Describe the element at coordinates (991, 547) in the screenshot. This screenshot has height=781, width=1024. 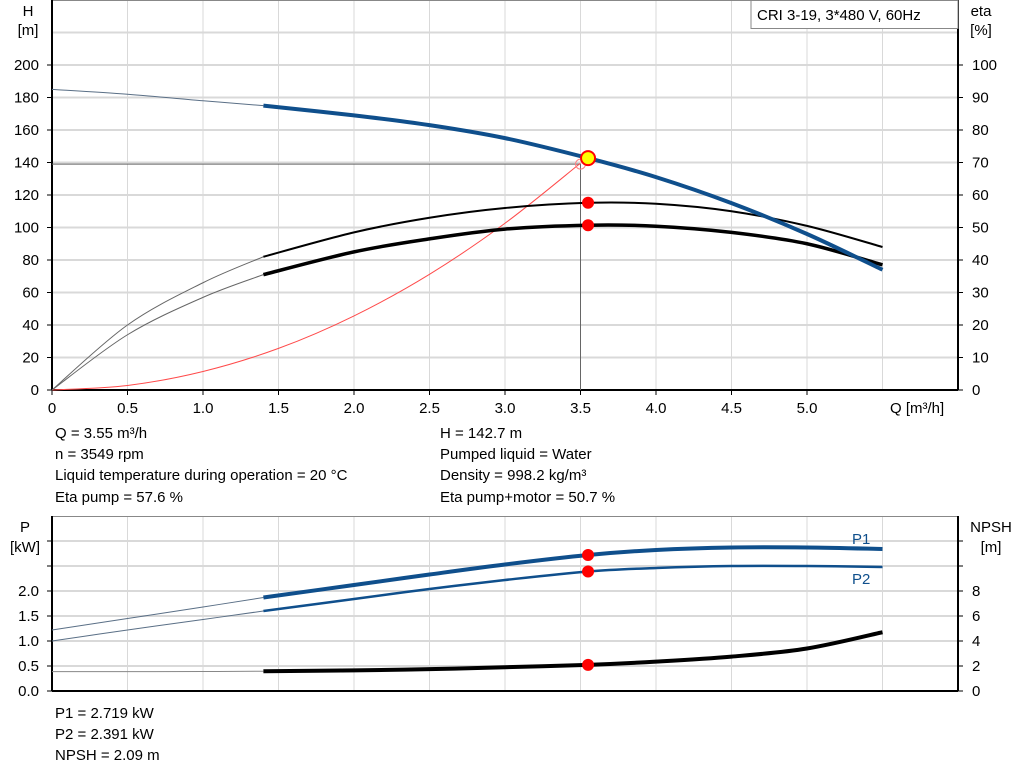
I see `npsh-axis-unit: [m]` at that location.